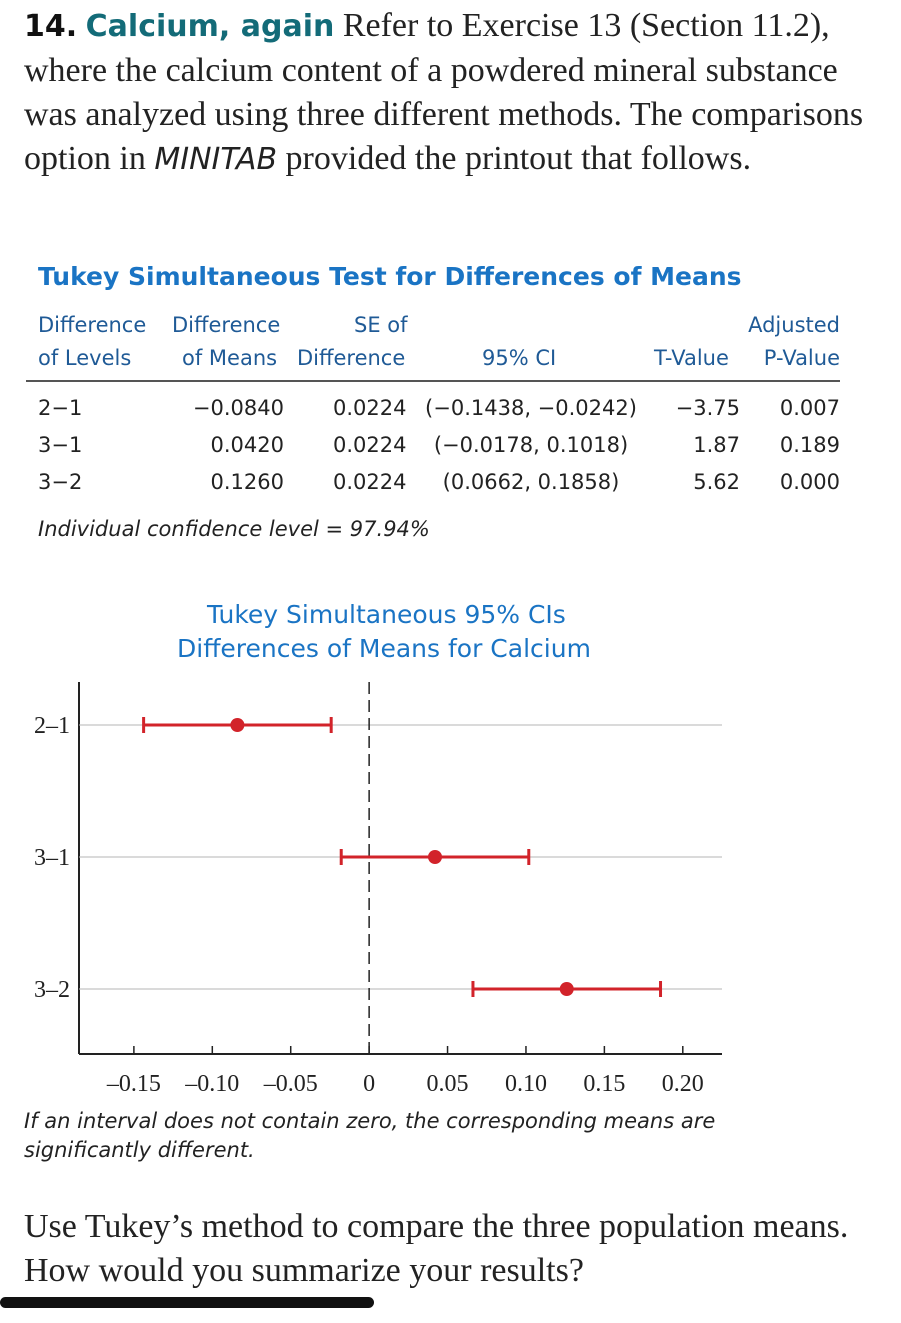 This screenshot has width=901, height=1323. Describe the element at coordinates (519, 358) in the screenshot. I see `header-ci: 95% CI` at that location.